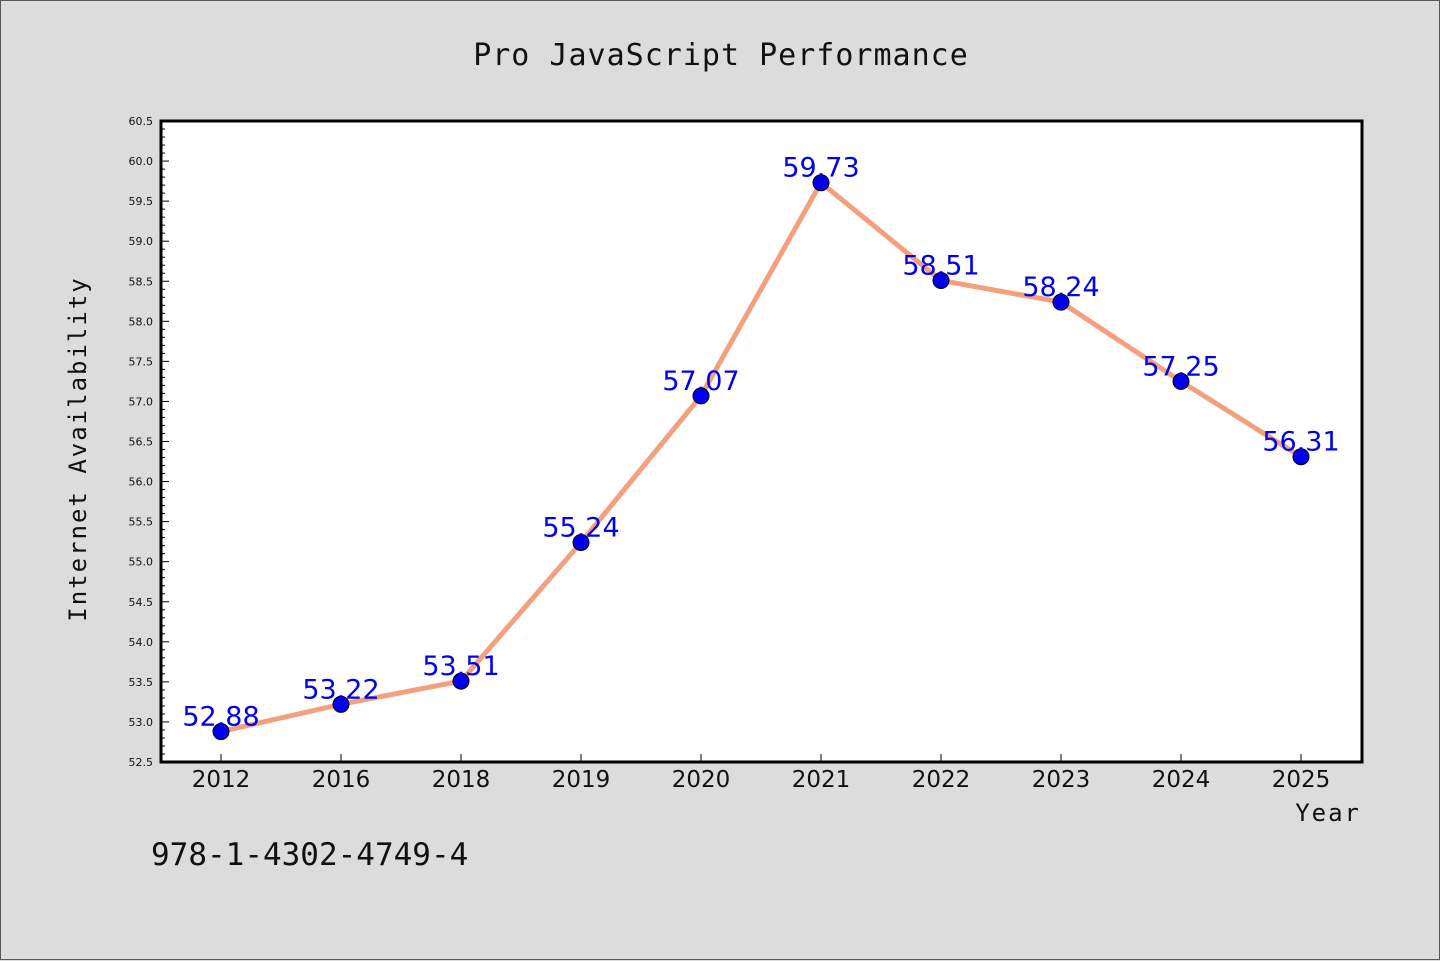 The height and width of the screenshot is (961, 1440). I want to click on data-label: 59.73, so click(820, 168).